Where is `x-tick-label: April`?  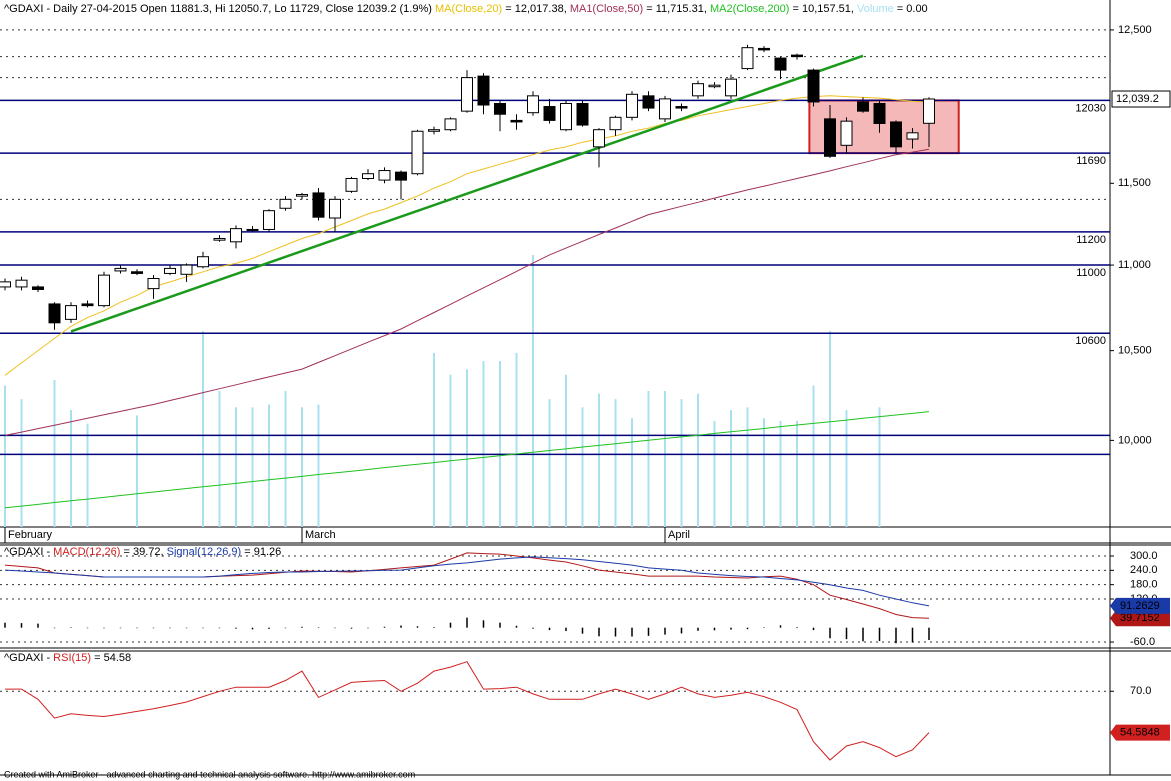
x-tick-label: April is located at coordinates (679, 535).